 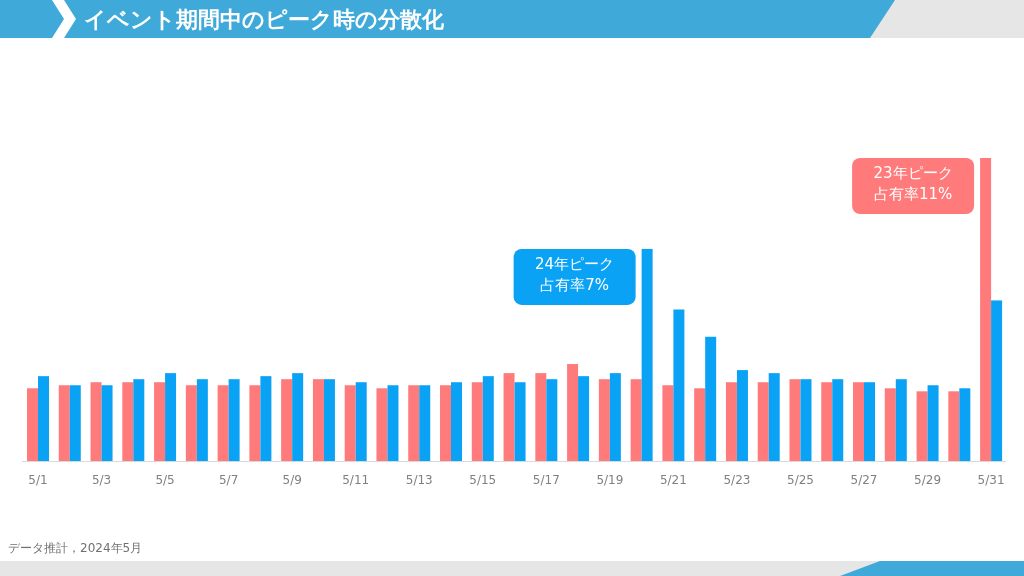 I want to click on annotation: 占有率7%, so click(x=575, y=284).